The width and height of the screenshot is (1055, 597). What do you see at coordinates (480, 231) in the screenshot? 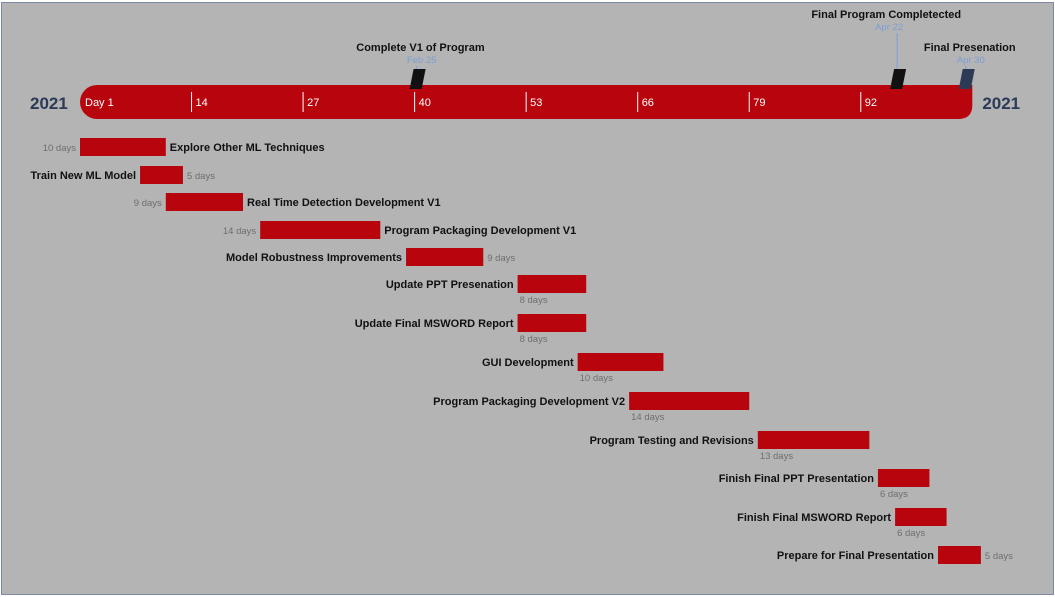
I see `task-label: Program Packaging Development V1` at bounding box center [480, 231].